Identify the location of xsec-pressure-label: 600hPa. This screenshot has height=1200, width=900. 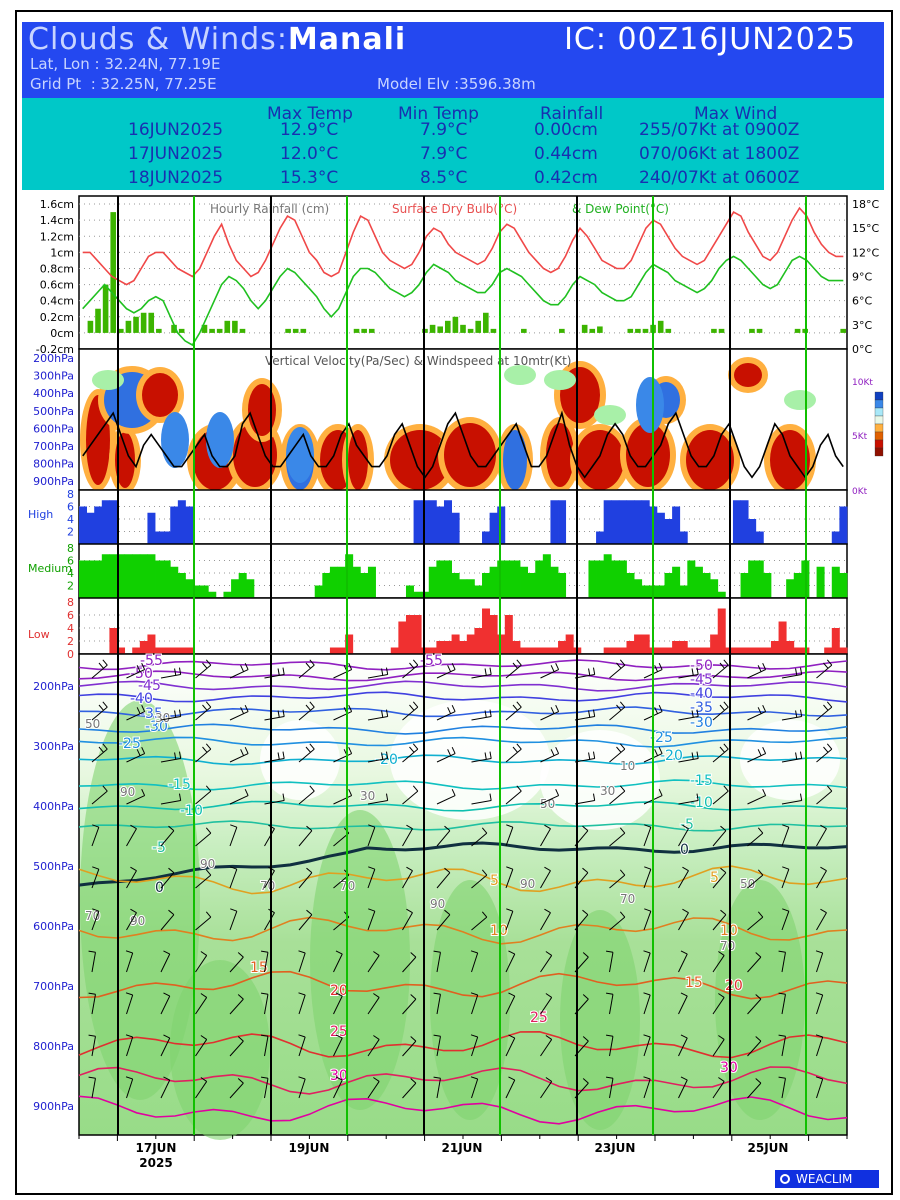
(53, 926).